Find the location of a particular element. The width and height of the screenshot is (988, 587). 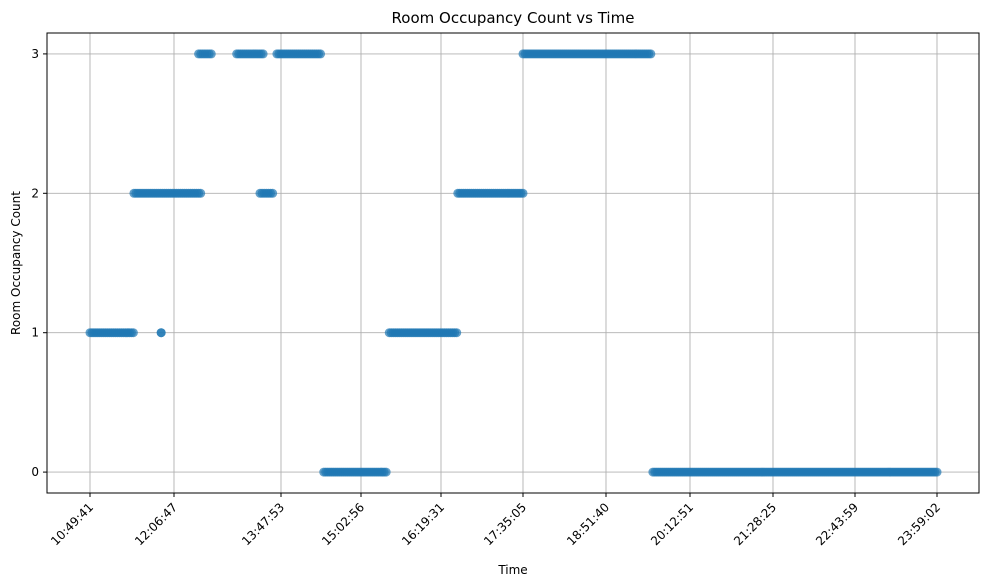

y-tick-label: 1 is located at coordinates (35, 333).